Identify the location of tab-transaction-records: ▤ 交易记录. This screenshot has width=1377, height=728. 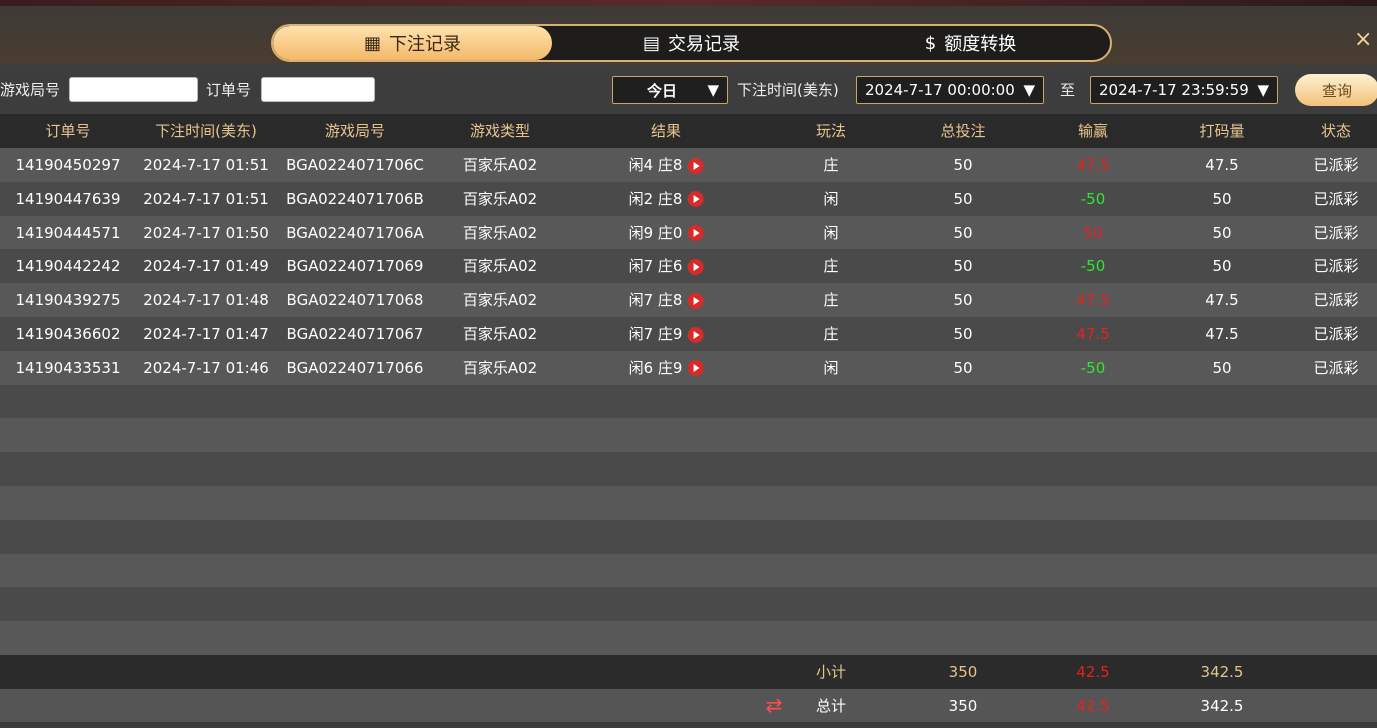
(691, 44).